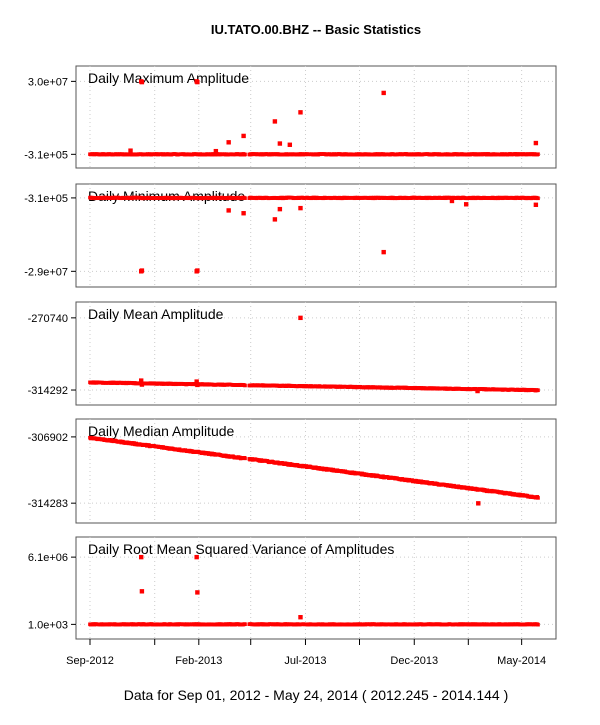 The height and width of the screenshot is (725, 600). What do you see at coordinates (316, 29) in the screenshot?
I see `figure-title: IU.TATO.00.BHZ -- Basic Statistics` at bounding box center [316, 29].